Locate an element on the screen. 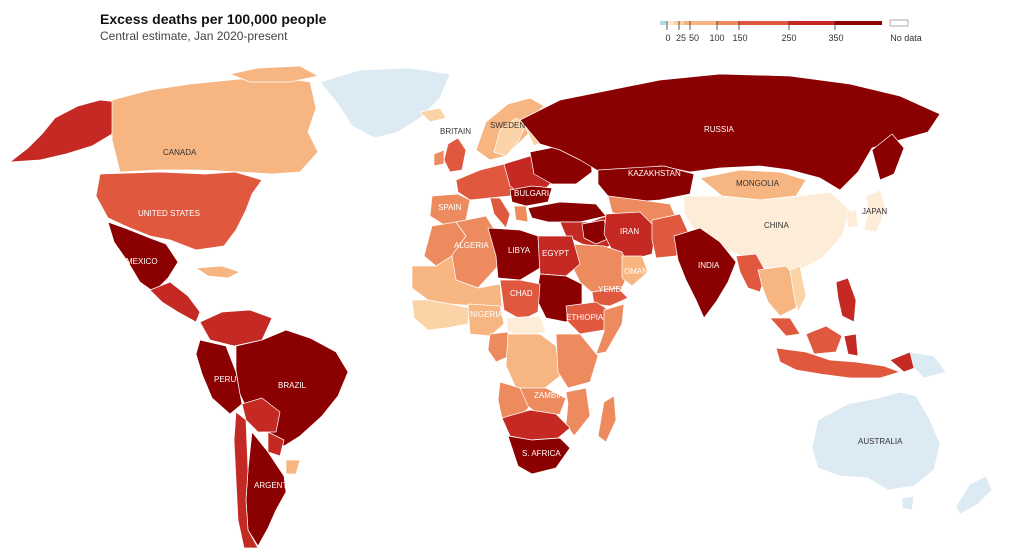 The height and width of the screenshot is (556, 1024). bulgaria is located at coordinates (531, 196).